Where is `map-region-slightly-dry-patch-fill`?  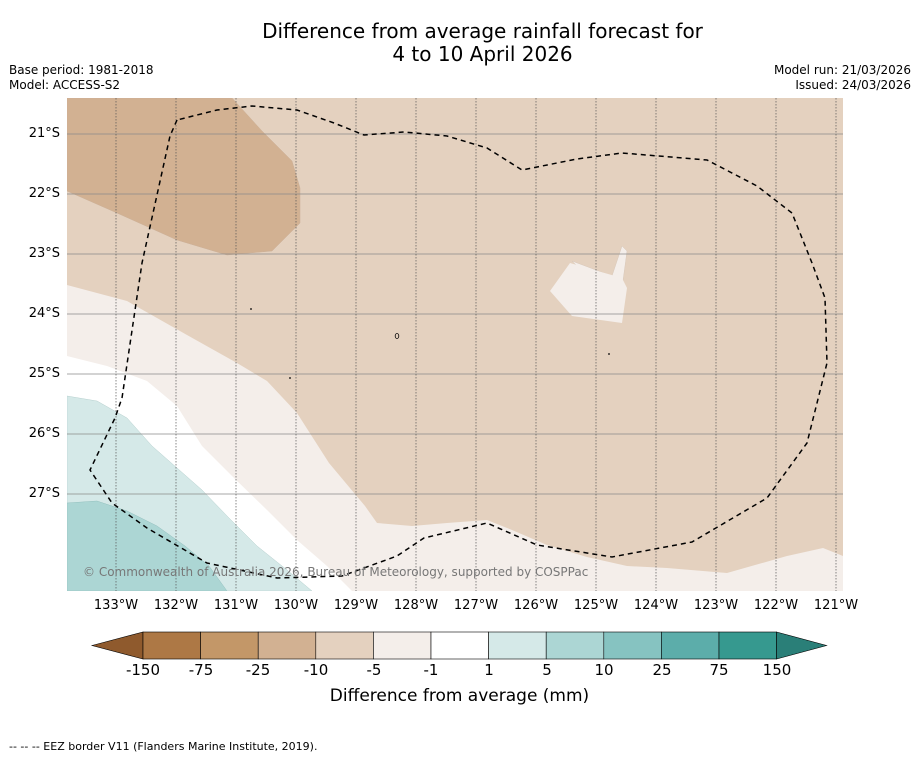 map-region-slightly-dry-patch-fill is located at coordinates (588, 293).